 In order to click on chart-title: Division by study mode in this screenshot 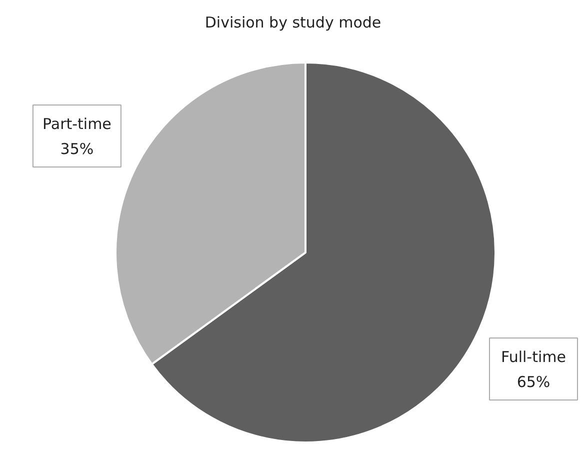, I will do `click(293, 23)`.